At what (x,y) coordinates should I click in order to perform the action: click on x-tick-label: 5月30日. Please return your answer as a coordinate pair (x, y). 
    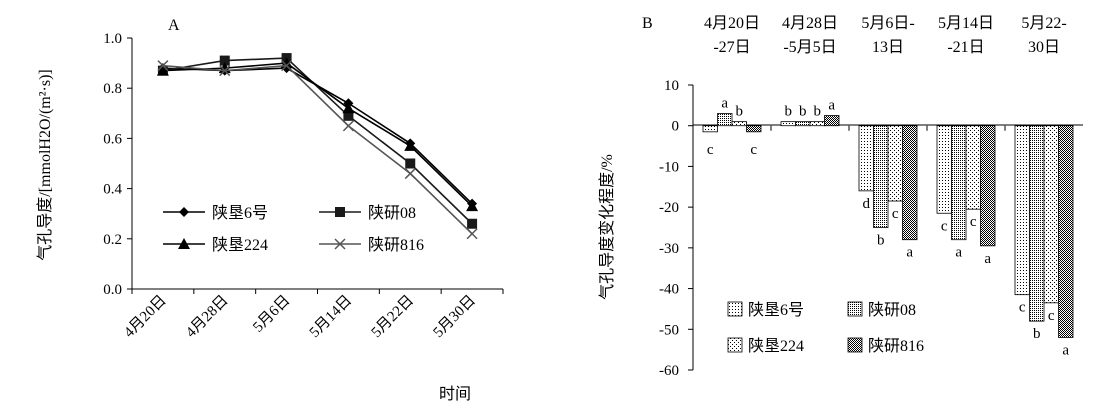
    Looking at the image, I should click on (454, 317).